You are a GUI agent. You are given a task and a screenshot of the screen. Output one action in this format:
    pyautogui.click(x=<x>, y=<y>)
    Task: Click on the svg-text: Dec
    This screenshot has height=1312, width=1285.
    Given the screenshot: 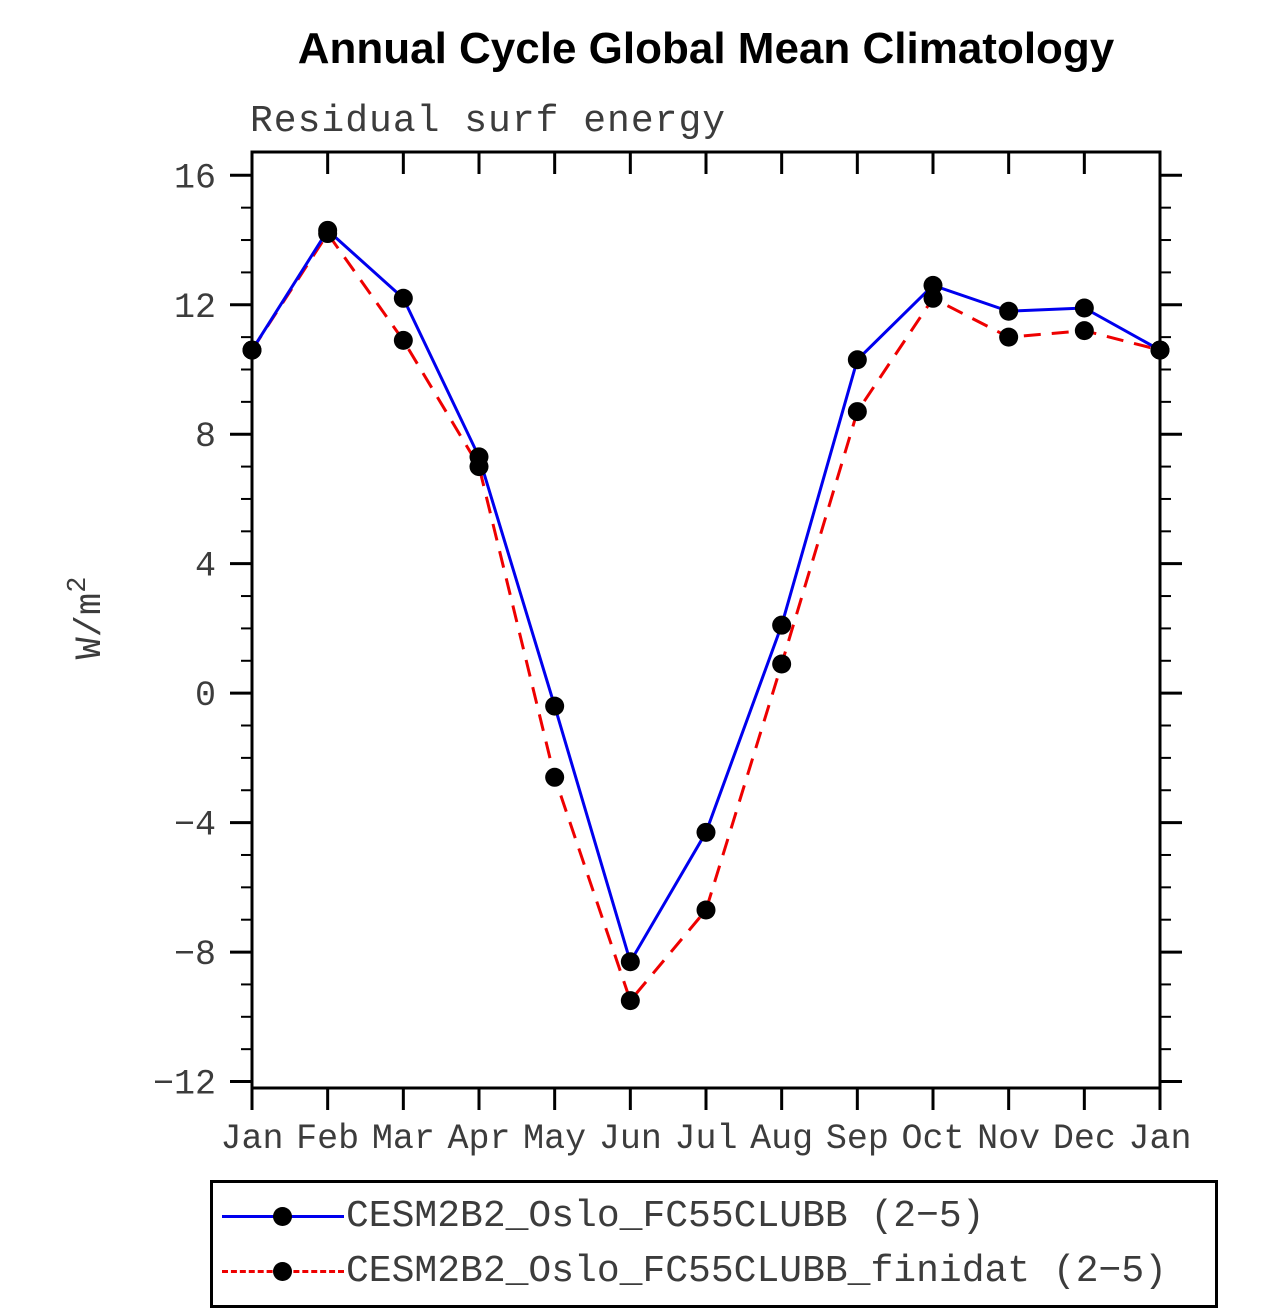 What is the action you would take?
    pyautogui.click(x=1084, y=1139)
    